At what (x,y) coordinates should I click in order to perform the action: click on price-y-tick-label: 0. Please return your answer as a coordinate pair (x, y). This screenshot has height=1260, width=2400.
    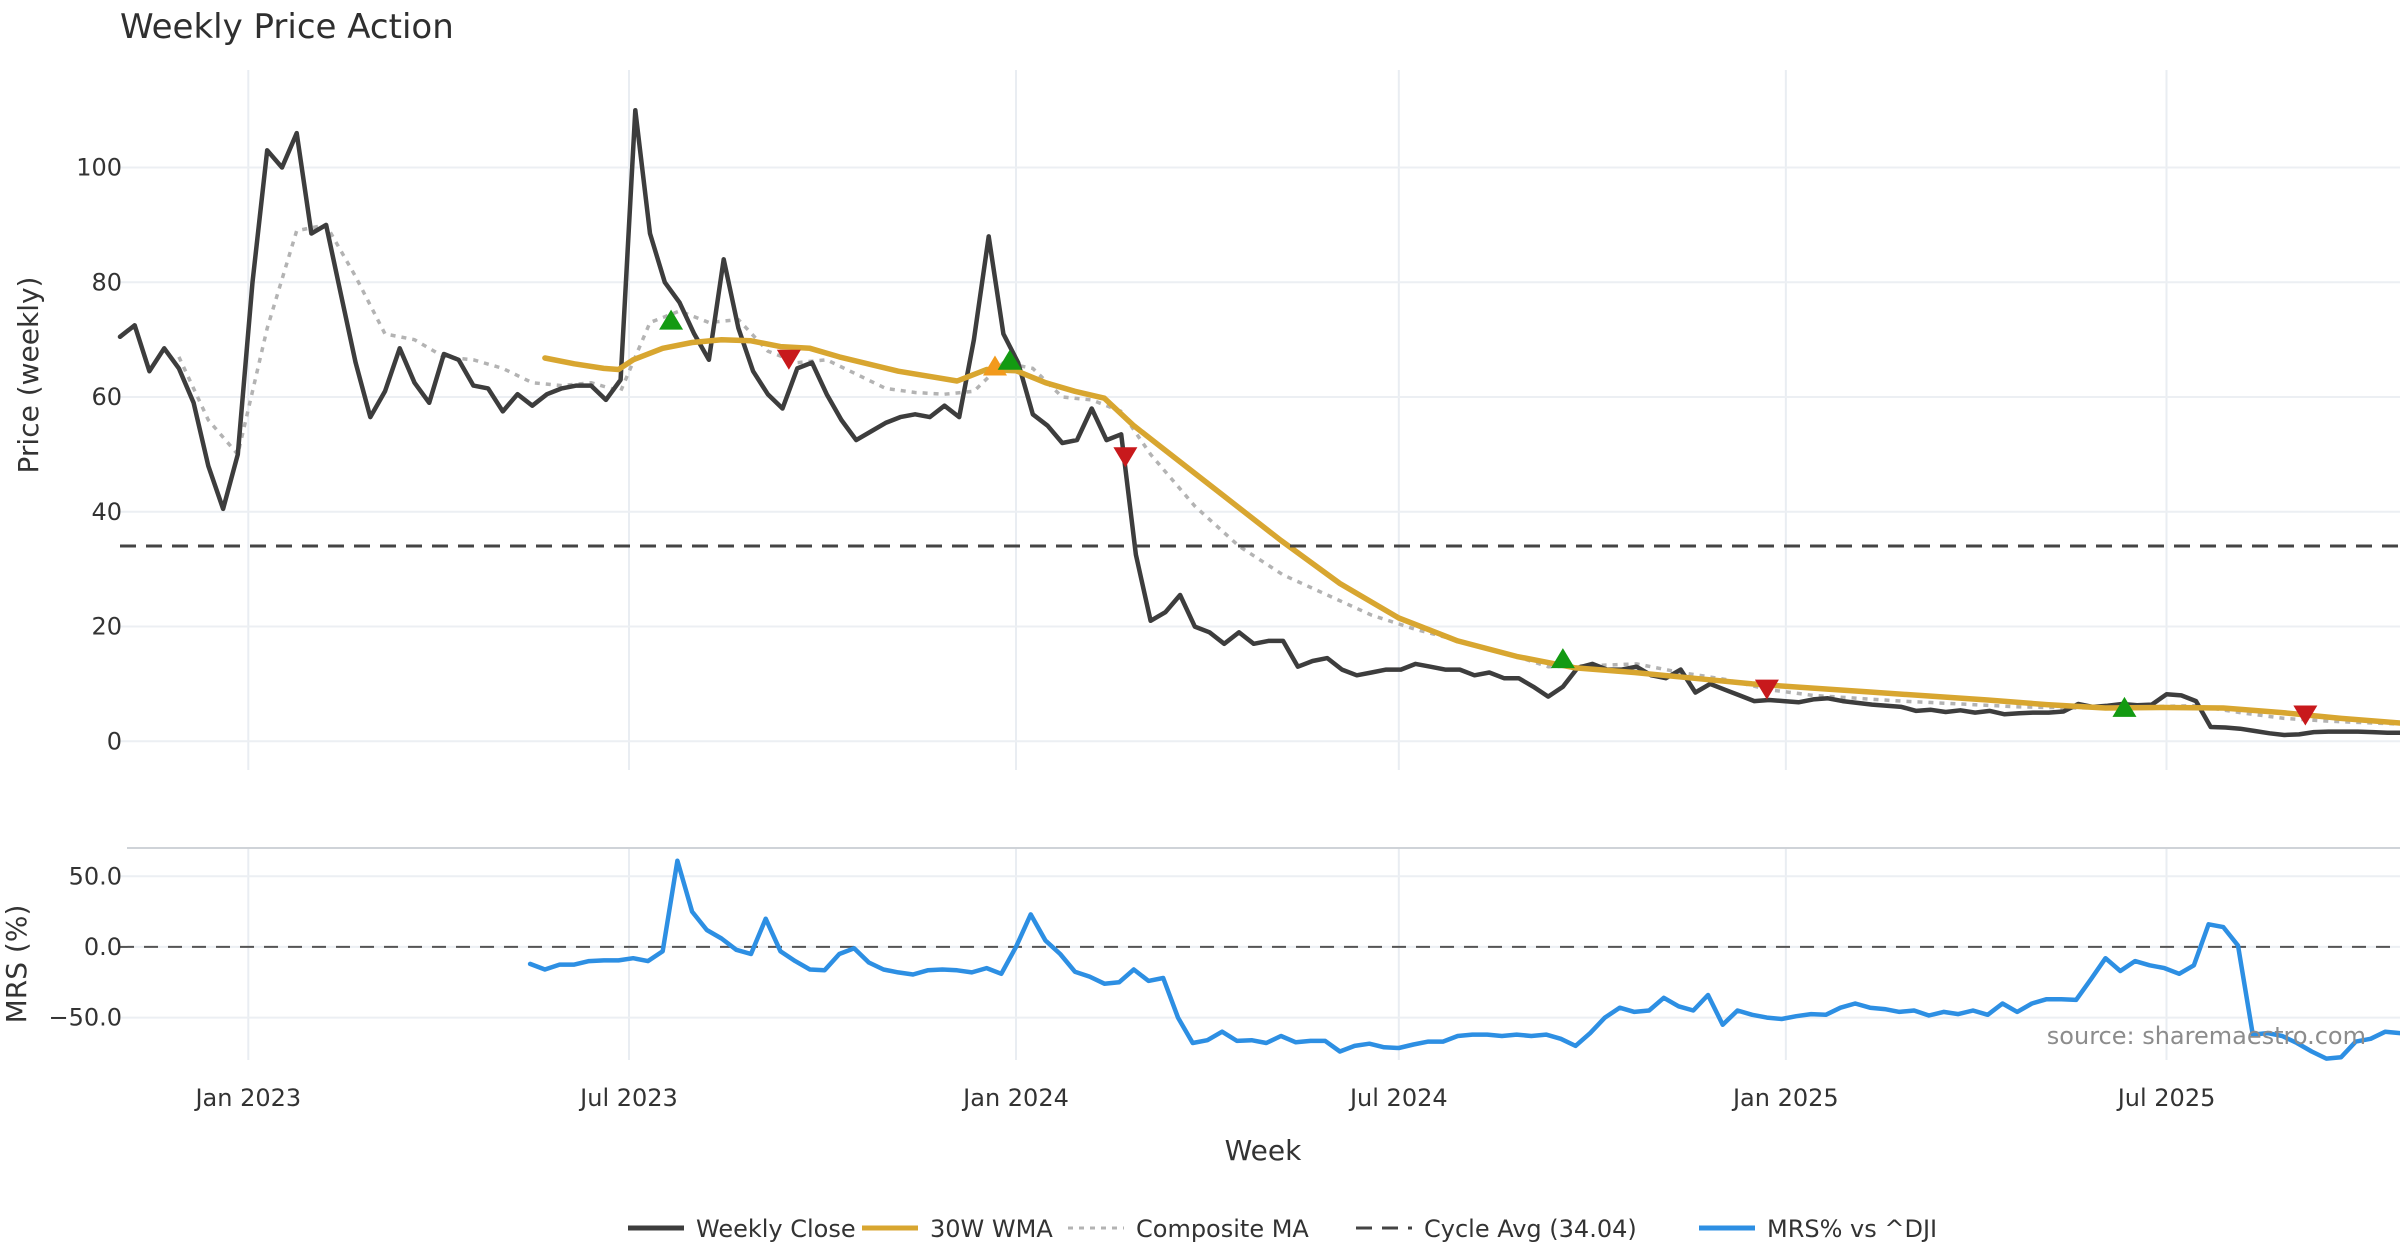
    Looking at the image, I should click on (114, 741).